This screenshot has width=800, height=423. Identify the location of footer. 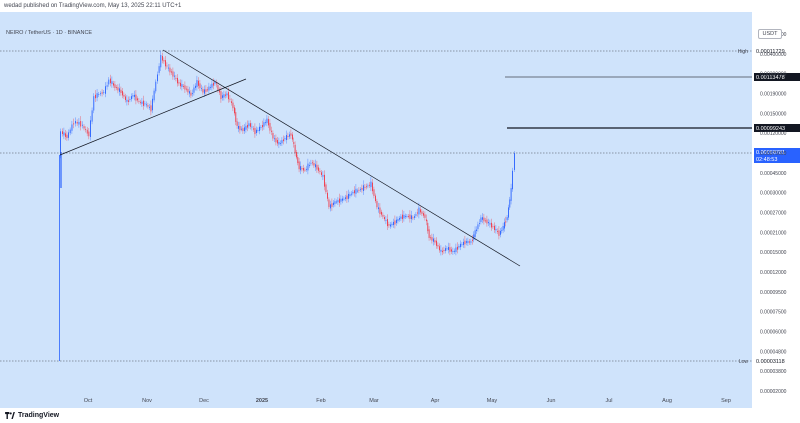
(400, 415).